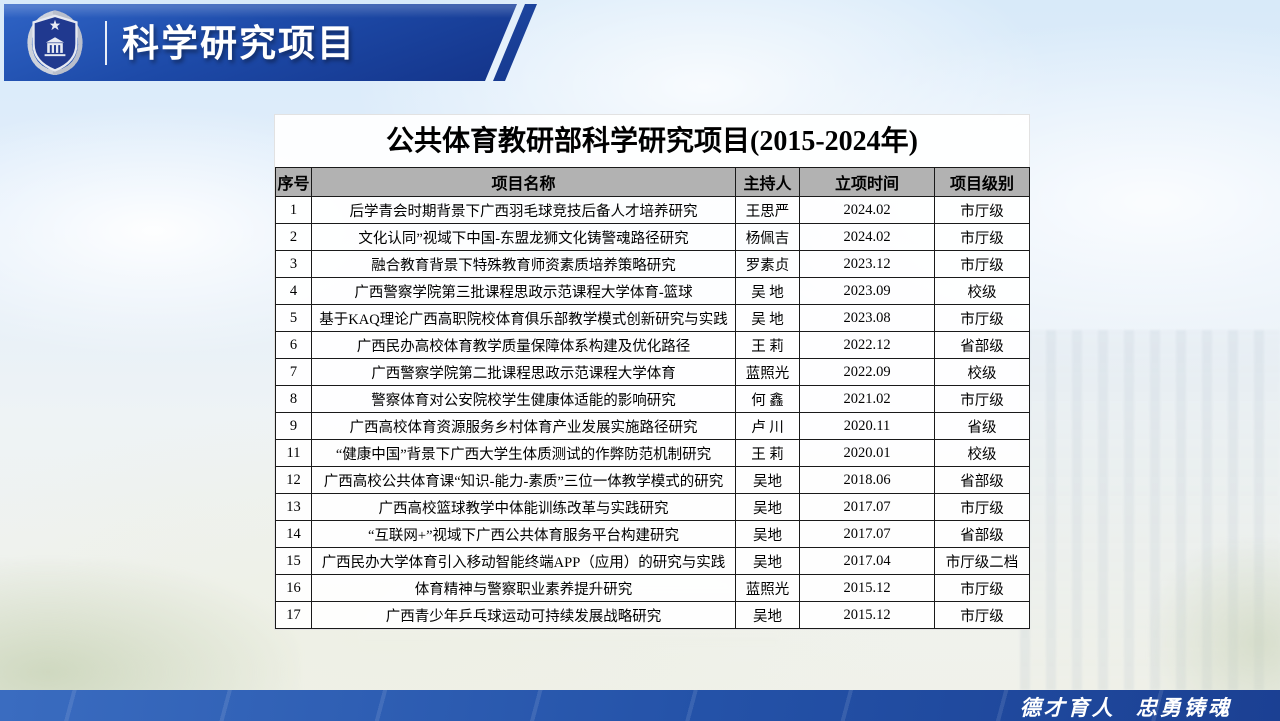 Image resolution: width=1280 pixels, height=721 pixels. What do you see at coordinates (867, 453) in the screenshot?
I see `cell-approval-date: 2020.01` at bounding box center [867, 453].